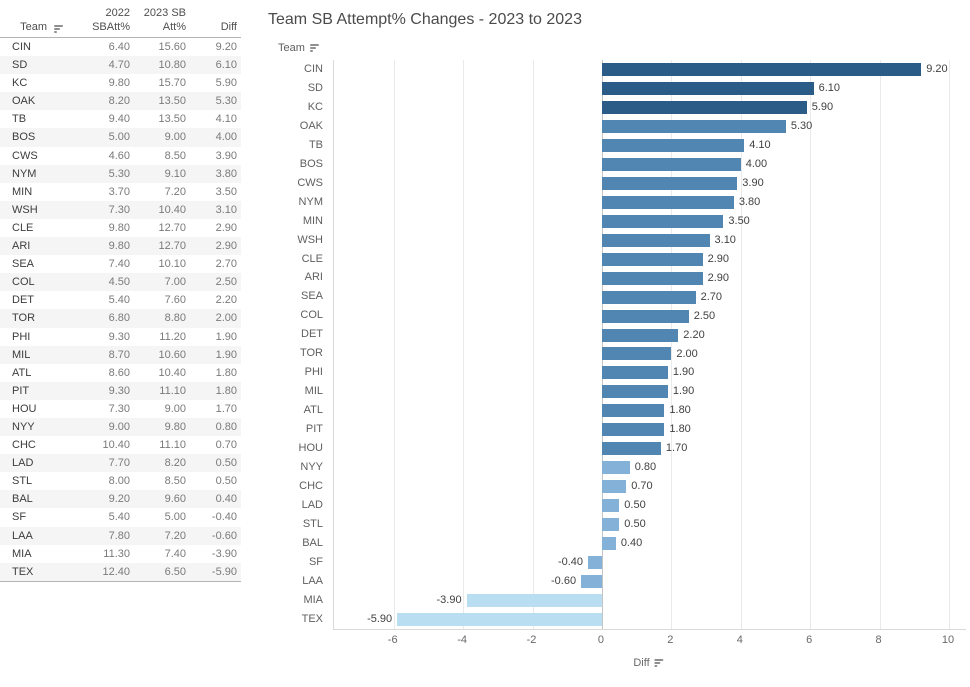 The width and height of the screenshot is (970, 687). Describe the element at coordinates (312, 504) in the screenshot. I see `chart-row-label: LAD` at that location.